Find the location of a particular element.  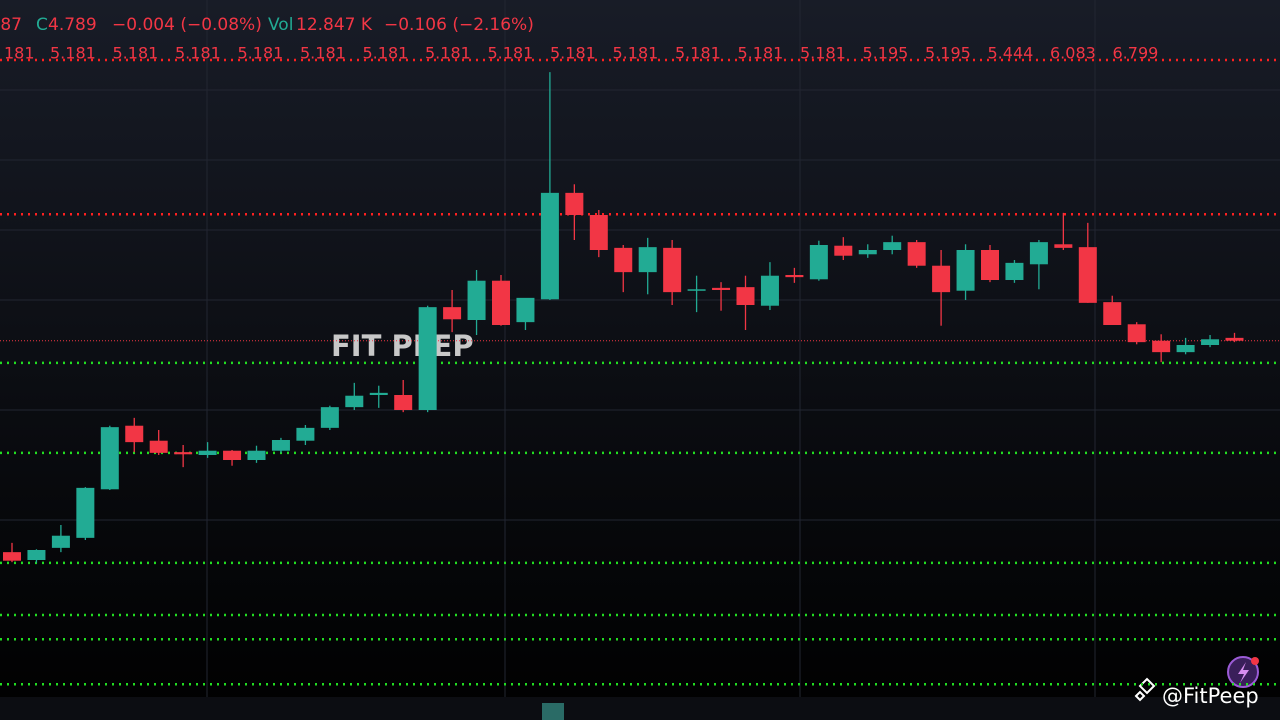

binance-icon is located at coordinates (1145, 689).